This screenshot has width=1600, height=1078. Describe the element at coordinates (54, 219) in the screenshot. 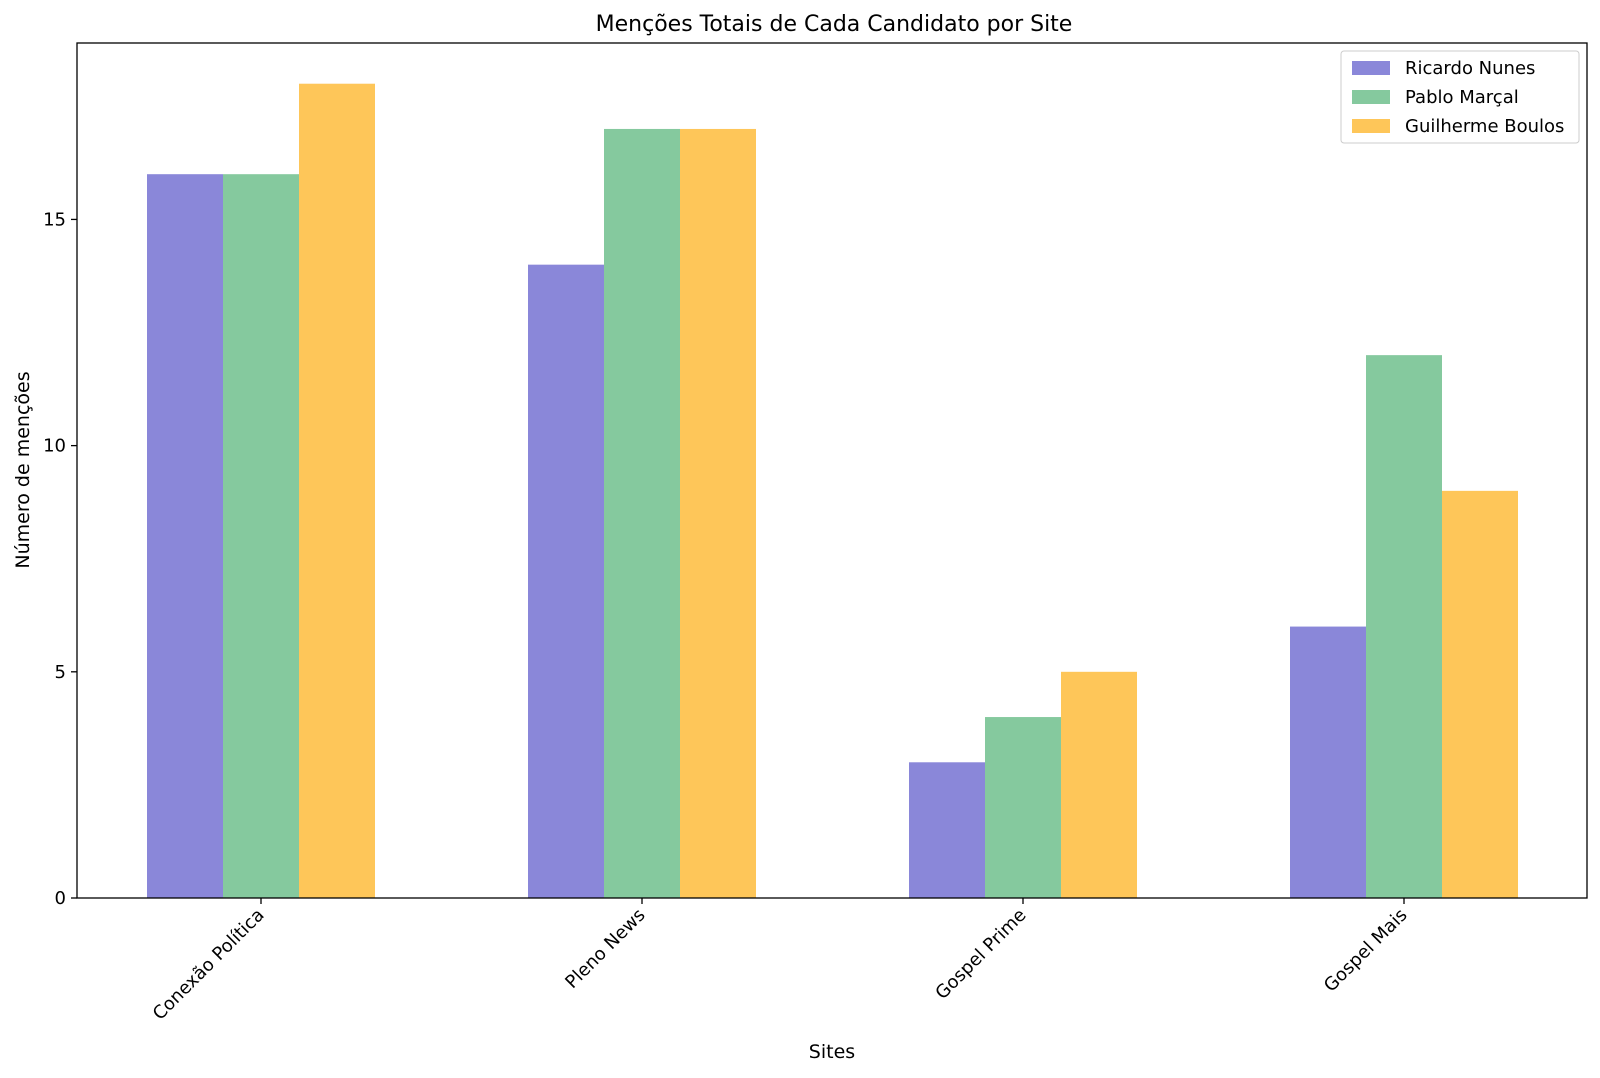

I see `y-tick-label: 15` at that location.